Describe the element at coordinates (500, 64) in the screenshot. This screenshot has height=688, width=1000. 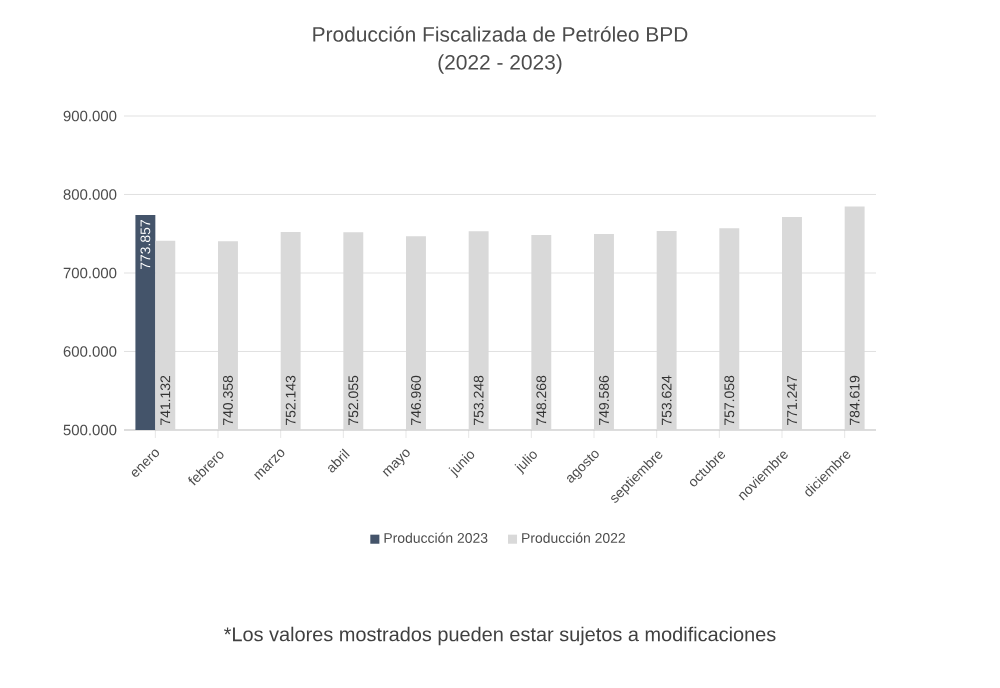
I see `chart-subtitle: (2022 - 2023)` at that location.